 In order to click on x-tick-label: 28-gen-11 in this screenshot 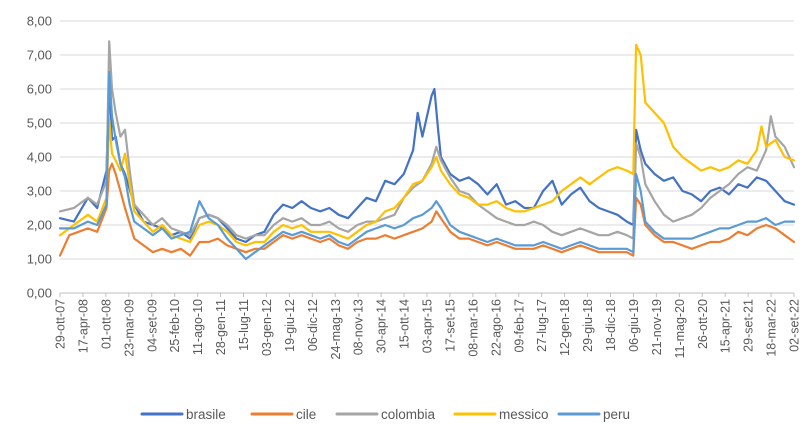, I will do `click(221, 327)`.